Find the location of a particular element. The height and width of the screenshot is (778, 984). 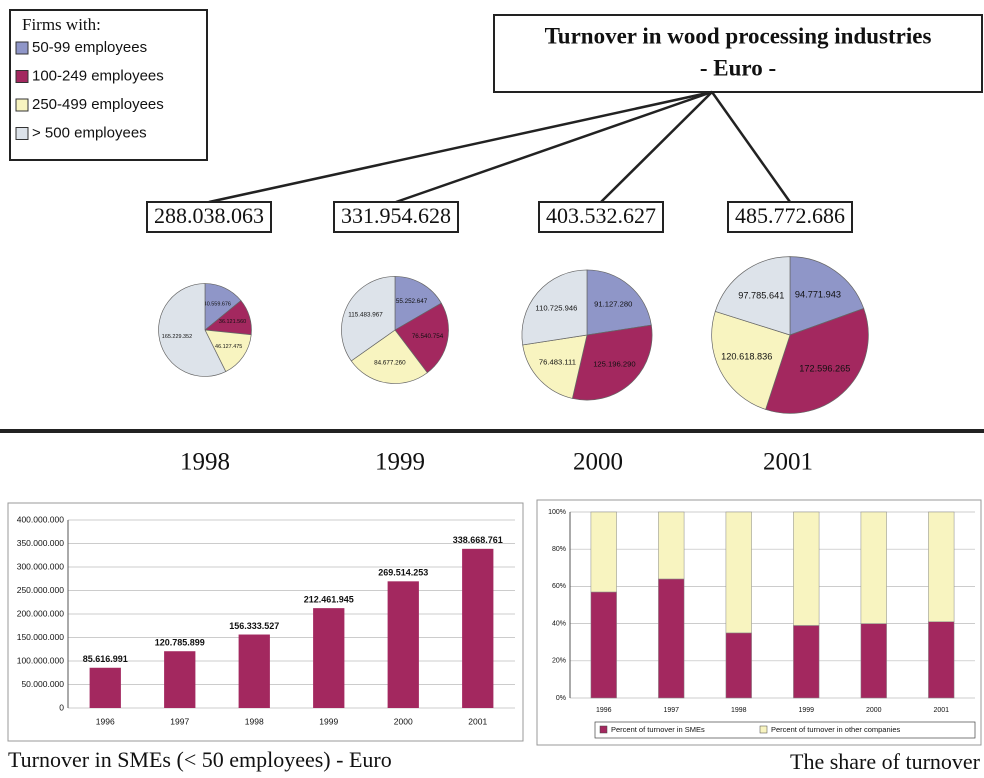

year-label: 1998 is located at coordinates (205, 462).